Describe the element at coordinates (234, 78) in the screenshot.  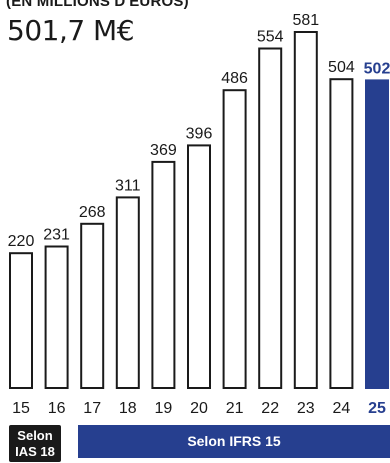
I see `value-label-21: 486` at that location.